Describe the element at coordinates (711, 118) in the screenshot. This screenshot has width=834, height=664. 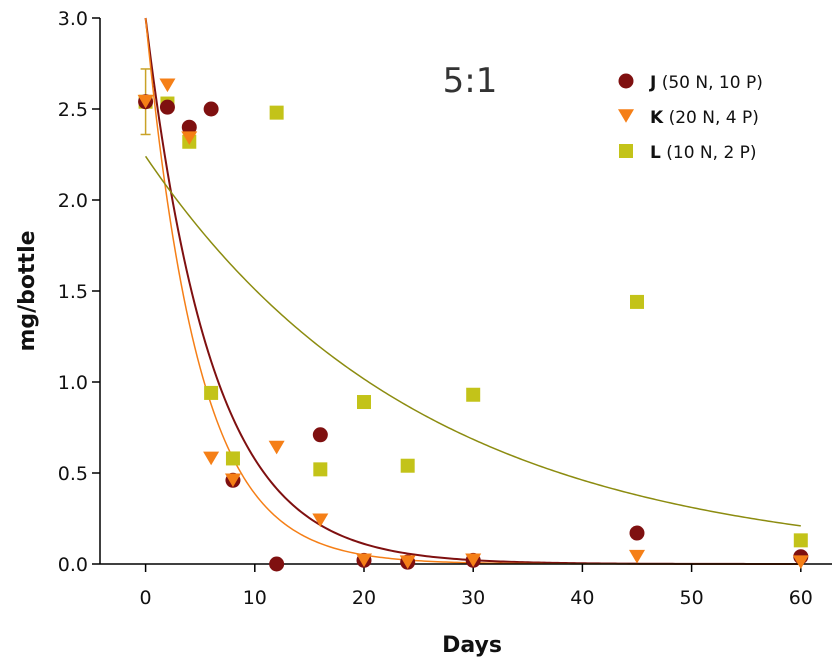
I see `legend-label-detail: (20 N, 4 P)` at that location.